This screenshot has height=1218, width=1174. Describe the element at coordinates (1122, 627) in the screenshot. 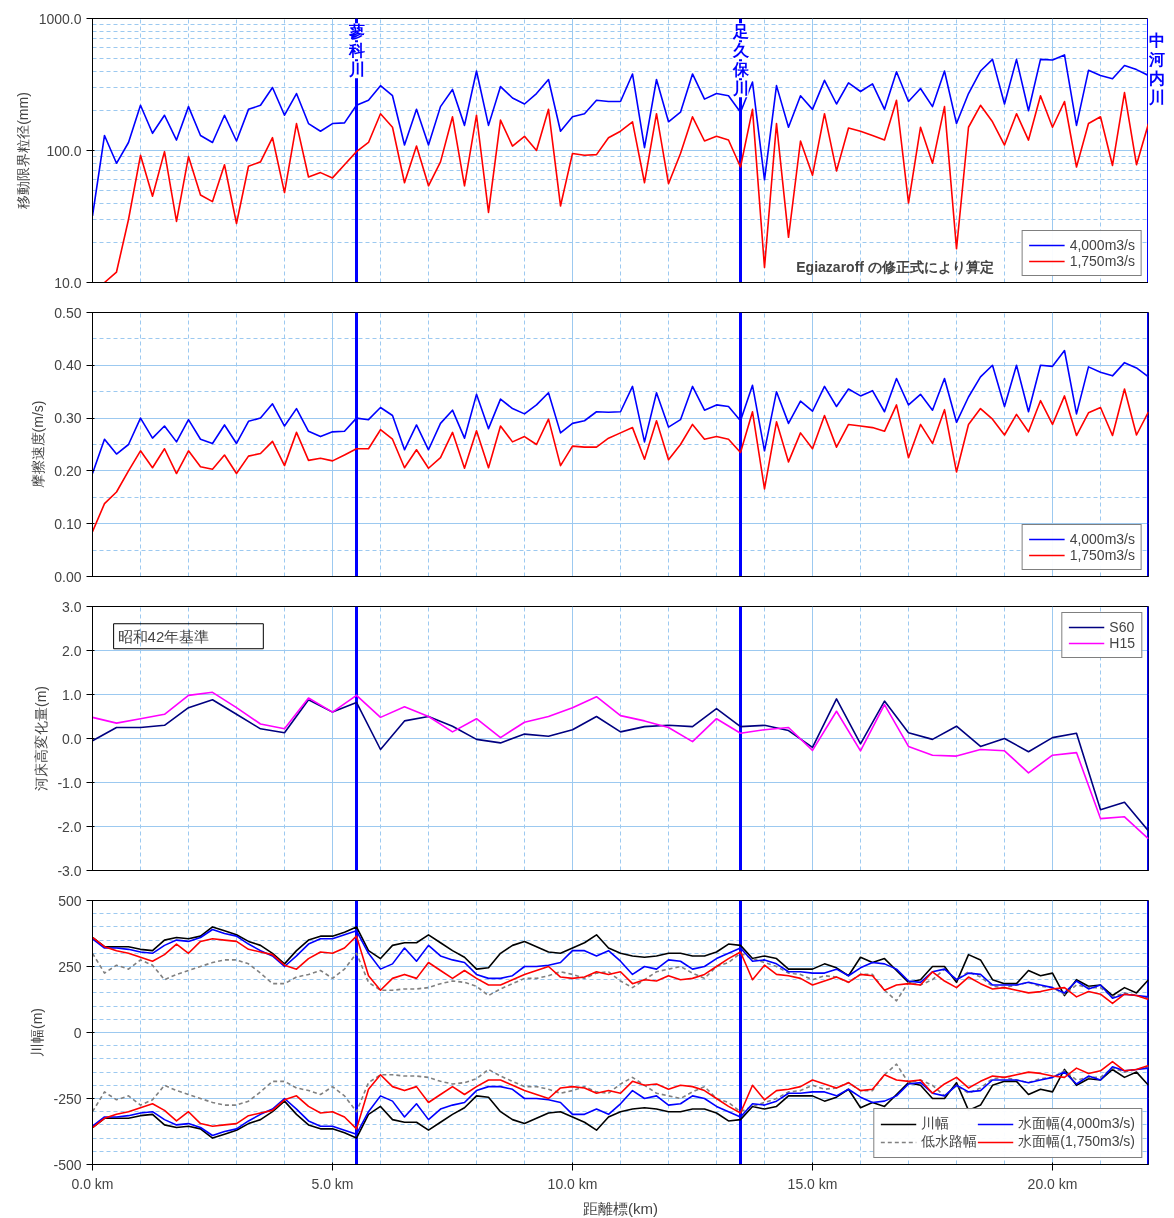

I see `legend-label: S60` at that location.